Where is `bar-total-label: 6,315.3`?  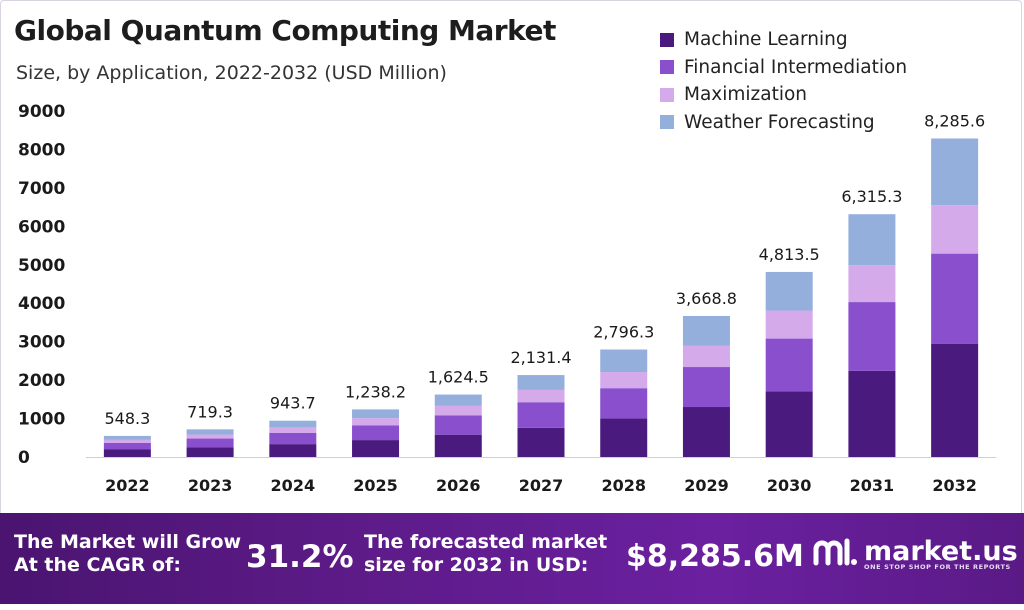 bar-total-label: 6,315.3 is located at coordinates (871, 196).